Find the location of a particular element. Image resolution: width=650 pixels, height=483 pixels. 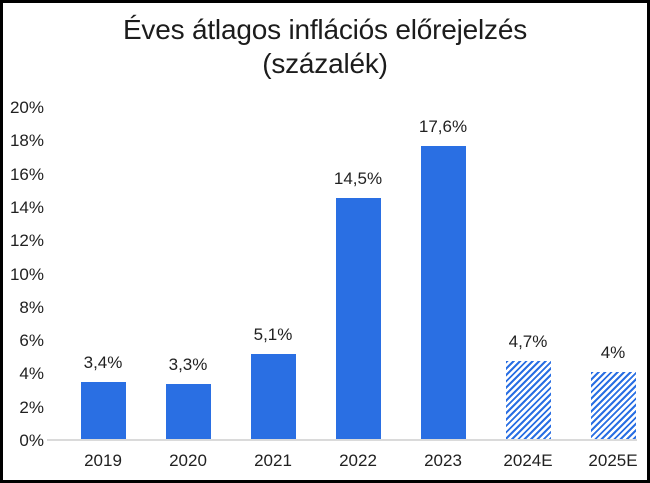

bar-2019 is located at coordinates (103, 410).